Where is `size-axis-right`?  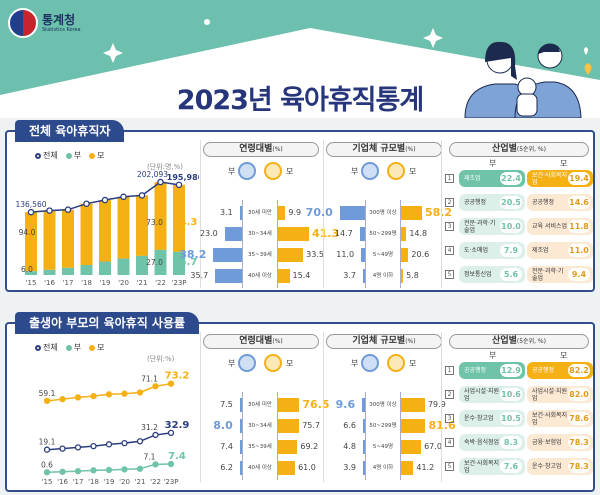
size-axis-right is located at coordinates (400, 436).